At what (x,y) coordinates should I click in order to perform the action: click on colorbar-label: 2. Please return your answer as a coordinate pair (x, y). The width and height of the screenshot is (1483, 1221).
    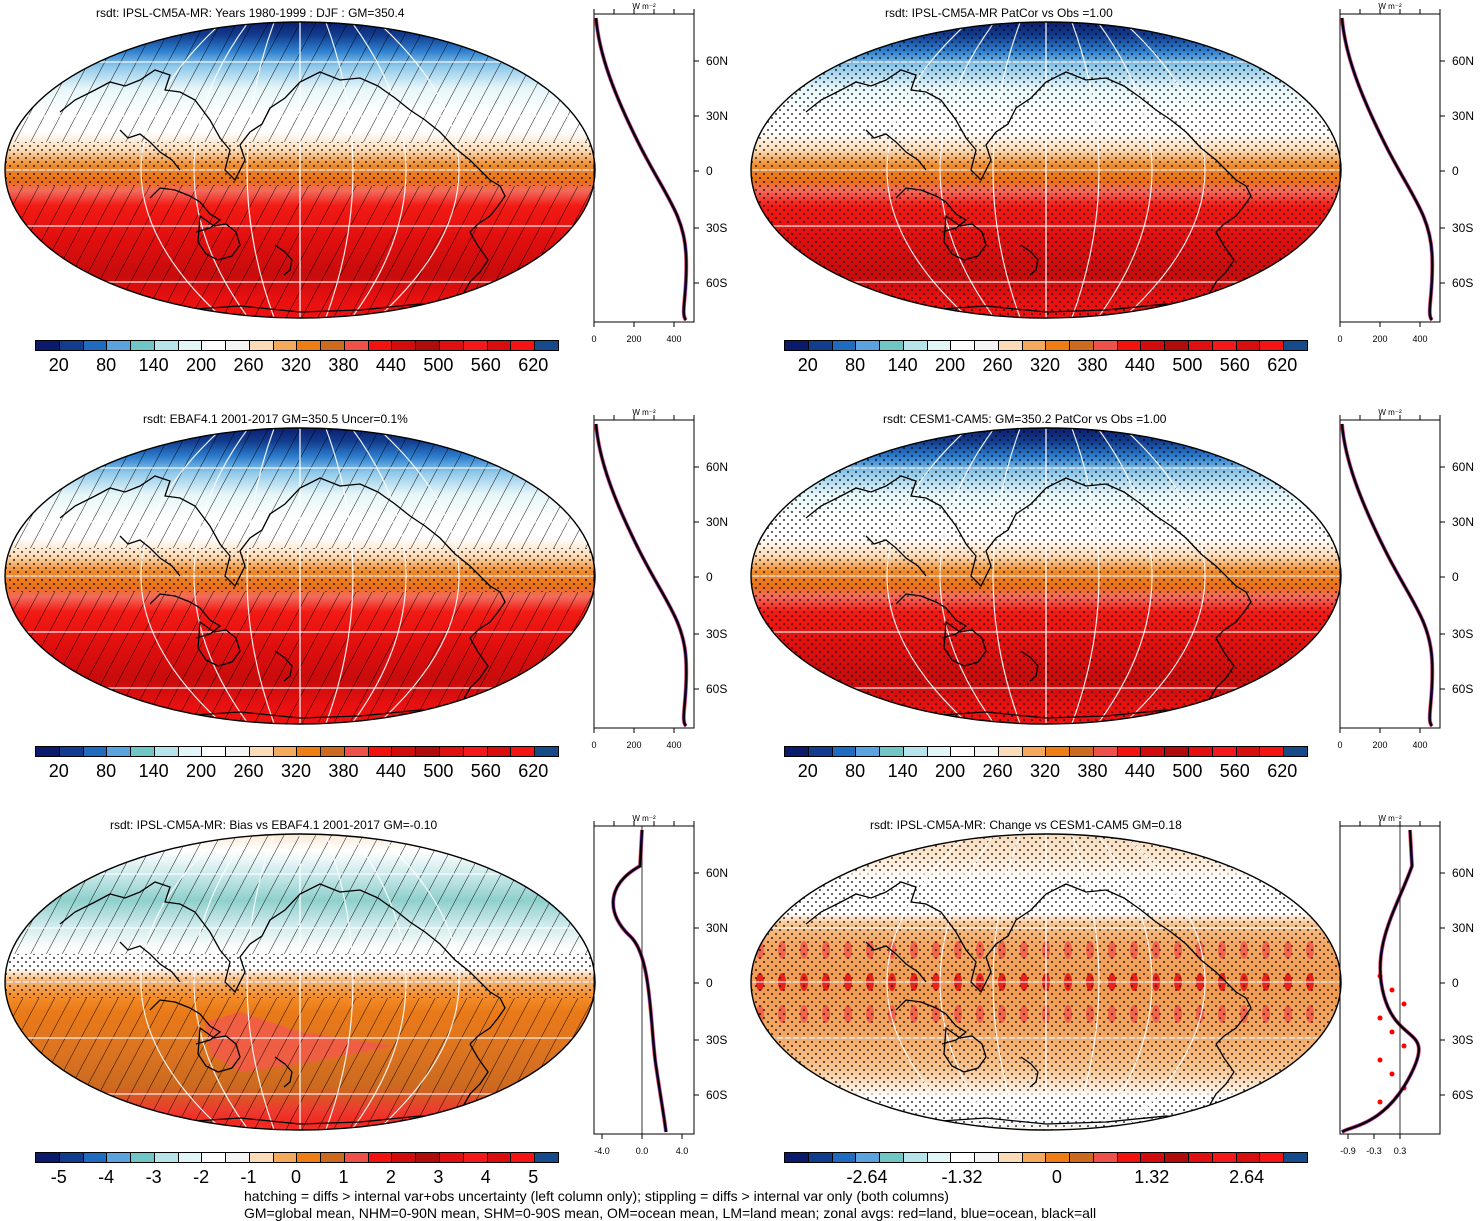
    Looking at the image, I should click on (390, 1177).